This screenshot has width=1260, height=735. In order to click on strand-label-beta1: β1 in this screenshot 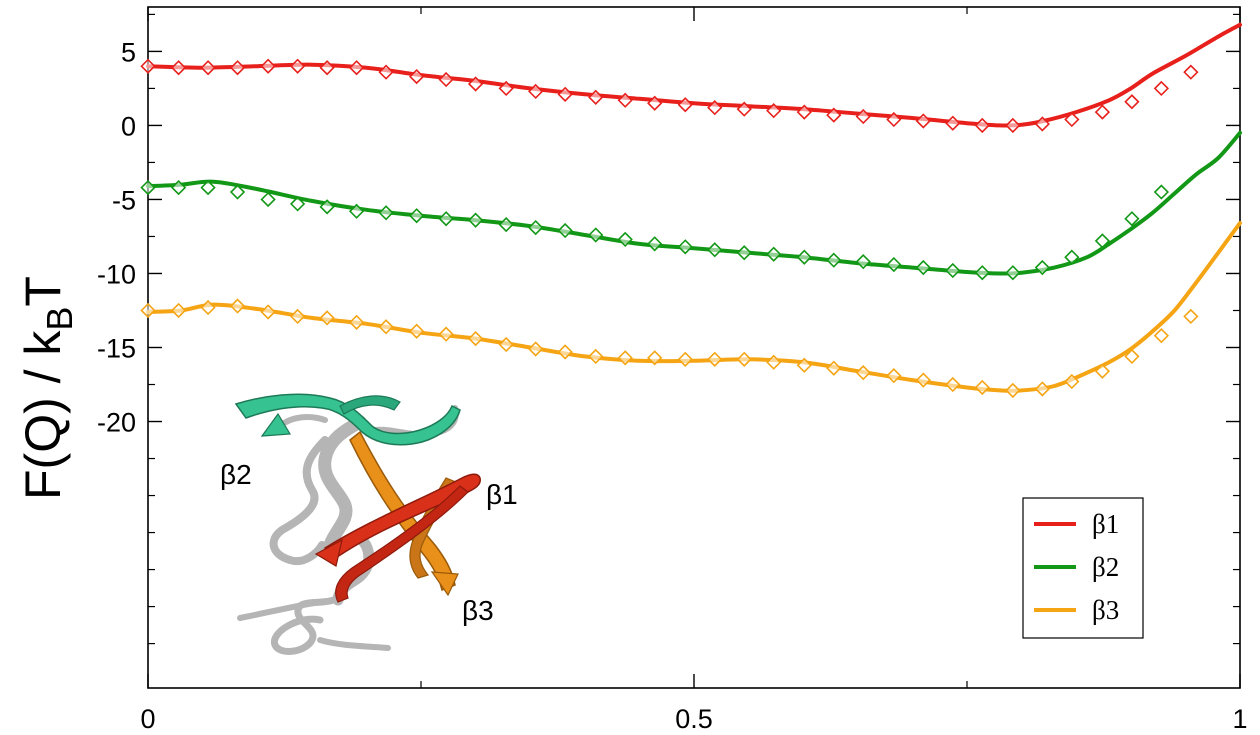, I will do `click(502, 494)`.